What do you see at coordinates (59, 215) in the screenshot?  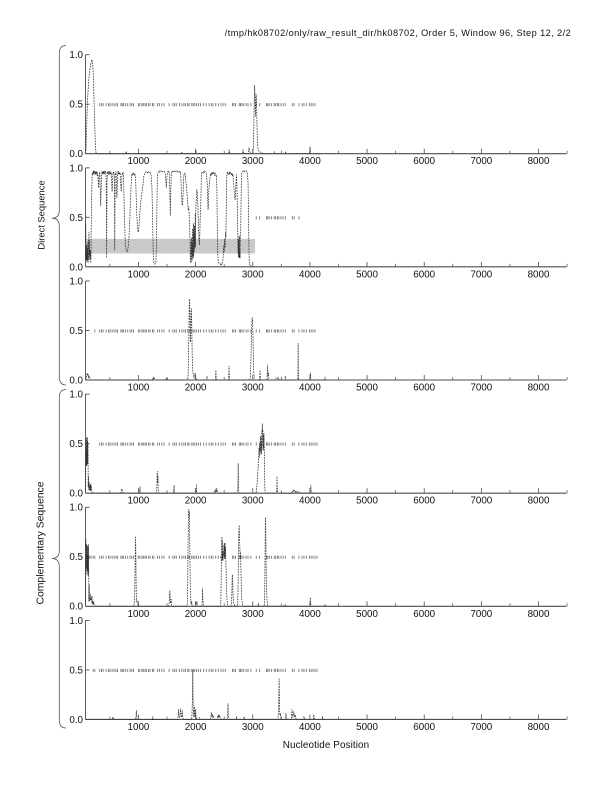 I see `group-brace-direct` at bounding box center [59, 215].